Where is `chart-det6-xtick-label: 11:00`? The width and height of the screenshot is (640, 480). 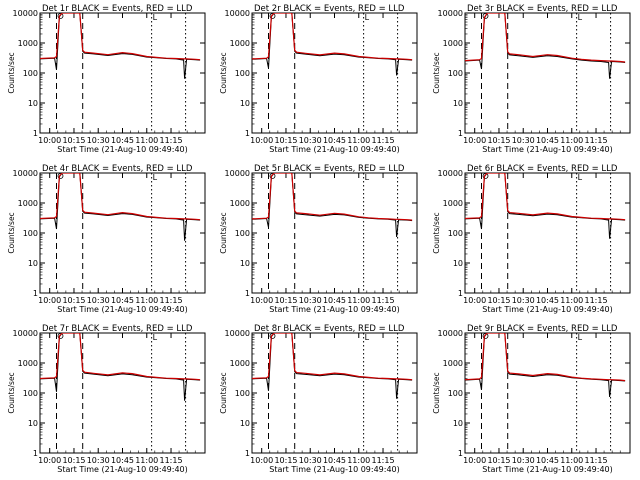 chart-det6-xtick-label: 11:00 is located at coordinates (571, 300).